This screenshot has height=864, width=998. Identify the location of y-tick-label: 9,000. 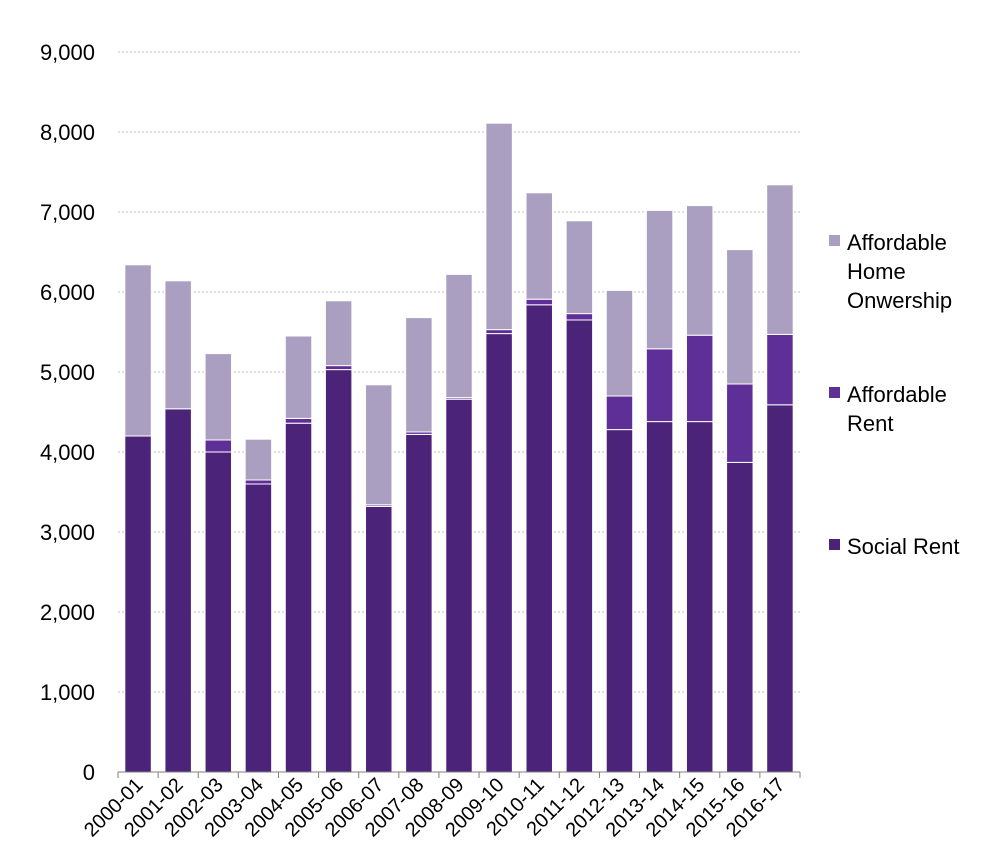
(67, 52).